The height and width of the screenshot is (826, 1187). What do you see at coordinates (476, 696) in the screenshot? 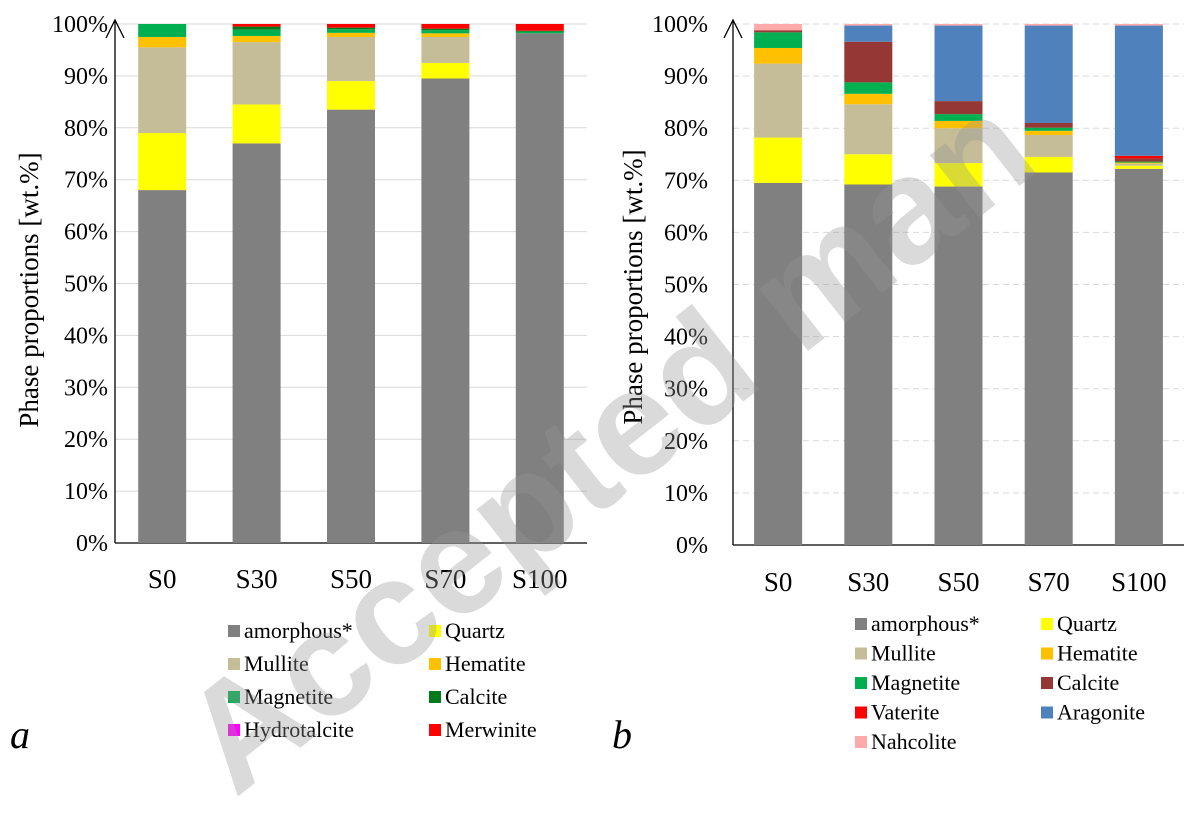
I see `legend-label: Calcite` at bounding box center [476, 696].